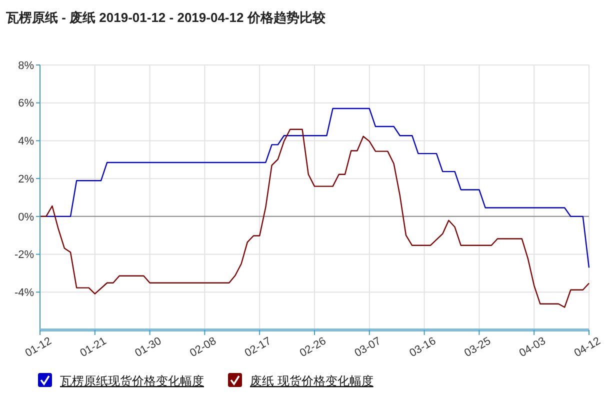  I want to click on chart-title: 瓦楞原纸 - 废纸 2019-01-12 - 2019-04-12 价格趋势比较, so click(165, 17).